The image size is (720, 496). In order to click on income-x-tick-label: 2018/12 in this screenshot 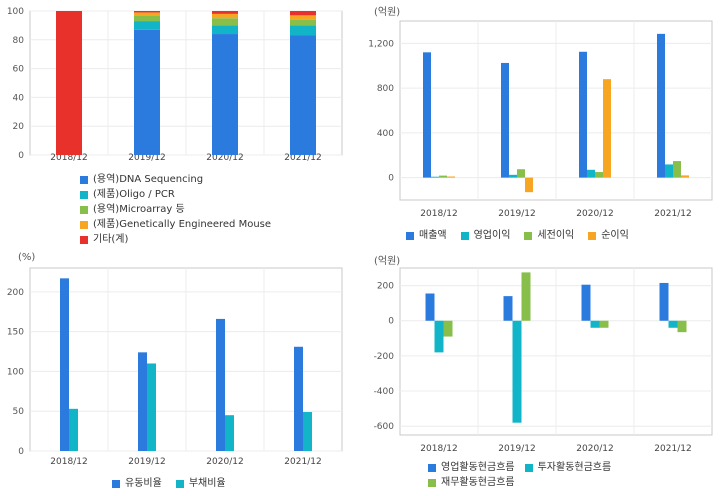, I will do `click(438, 214)`.